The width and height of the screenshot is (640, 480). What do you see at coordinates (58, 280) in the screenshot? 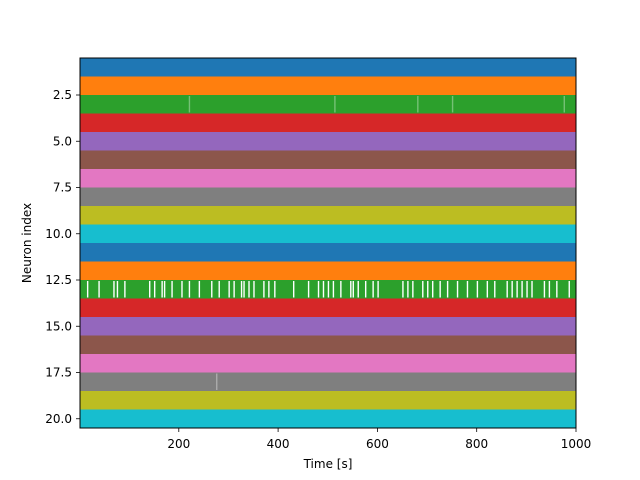
I see `y-tick-label: 12.5` at bounding box center [58, 280].